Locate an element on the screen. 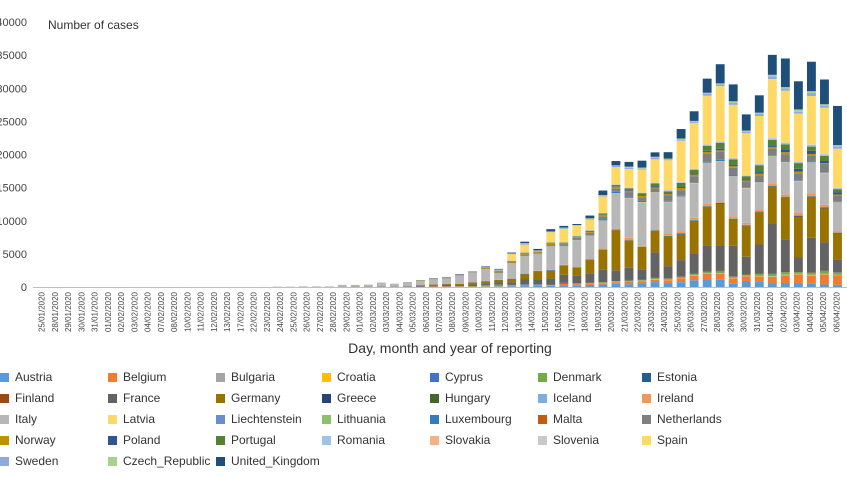 The height and width of the screenshot is (477, 847). x-tick-label: 27/03/2020 is located at coordinates (704, 311).